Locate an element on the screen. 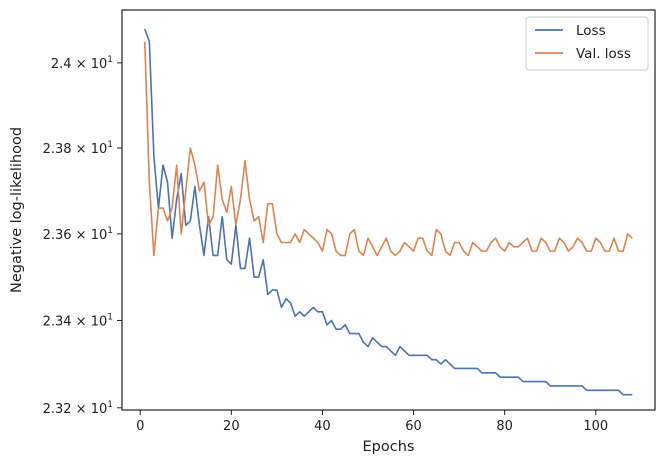  x-tick-label: 0 is located at coordinates (140, 426).